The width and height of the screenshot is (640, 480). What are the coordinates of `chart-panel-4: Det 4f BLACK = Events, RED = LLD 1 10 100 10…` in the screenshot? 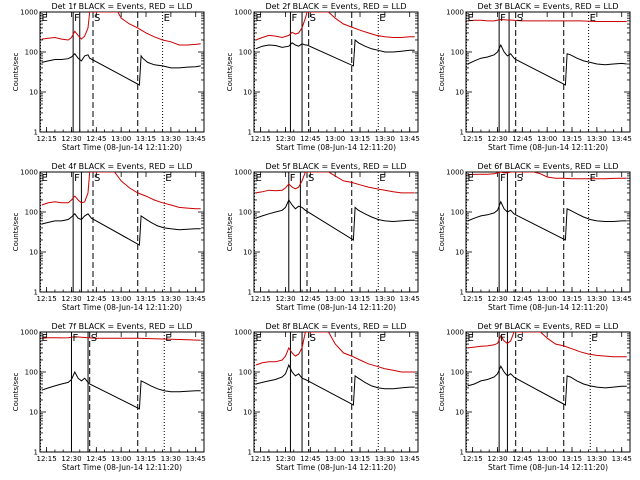 It's located at (109, 237).